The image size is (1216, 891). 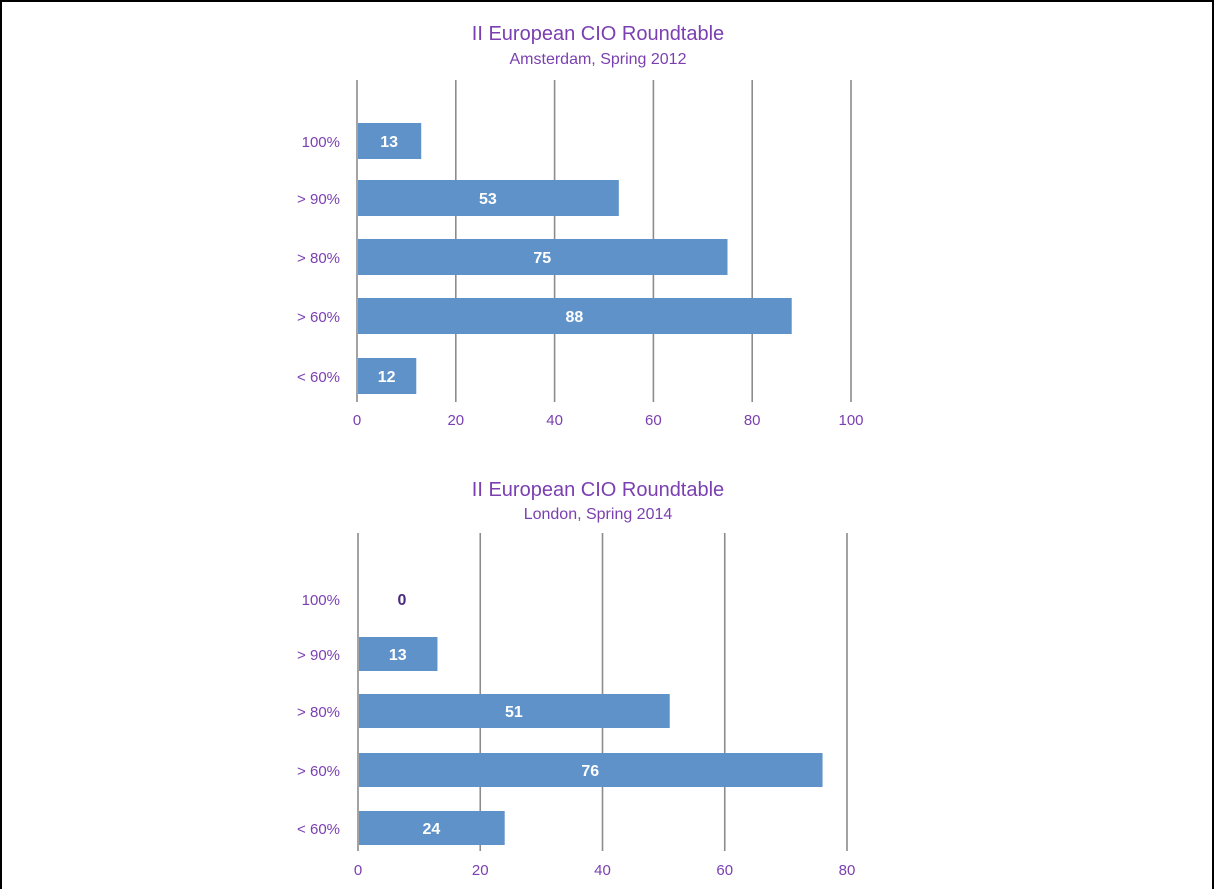 I want to click on data-label: 53, so click(x=488, y=199).